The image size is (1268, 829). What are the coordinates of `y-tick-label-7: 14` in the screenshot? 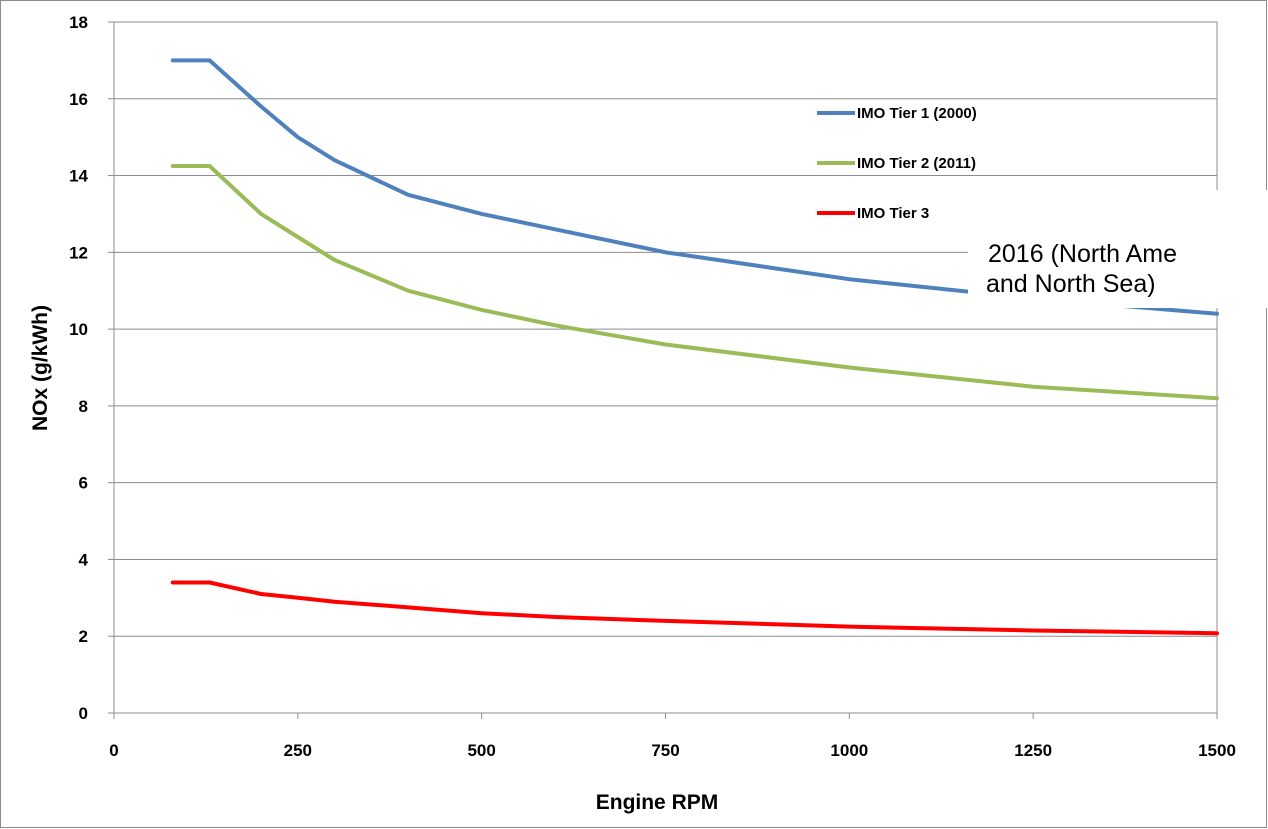 It's located at (78, 176).